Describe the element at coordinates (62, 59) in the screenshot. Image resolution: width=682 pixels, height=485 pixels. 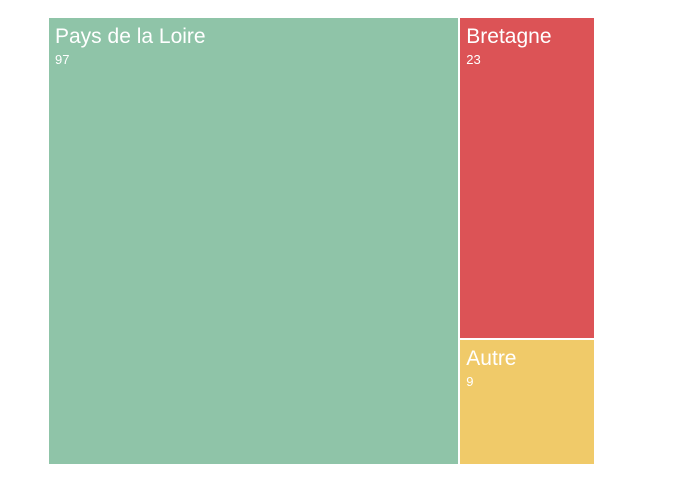
I see `tile-value: 97` at that location.